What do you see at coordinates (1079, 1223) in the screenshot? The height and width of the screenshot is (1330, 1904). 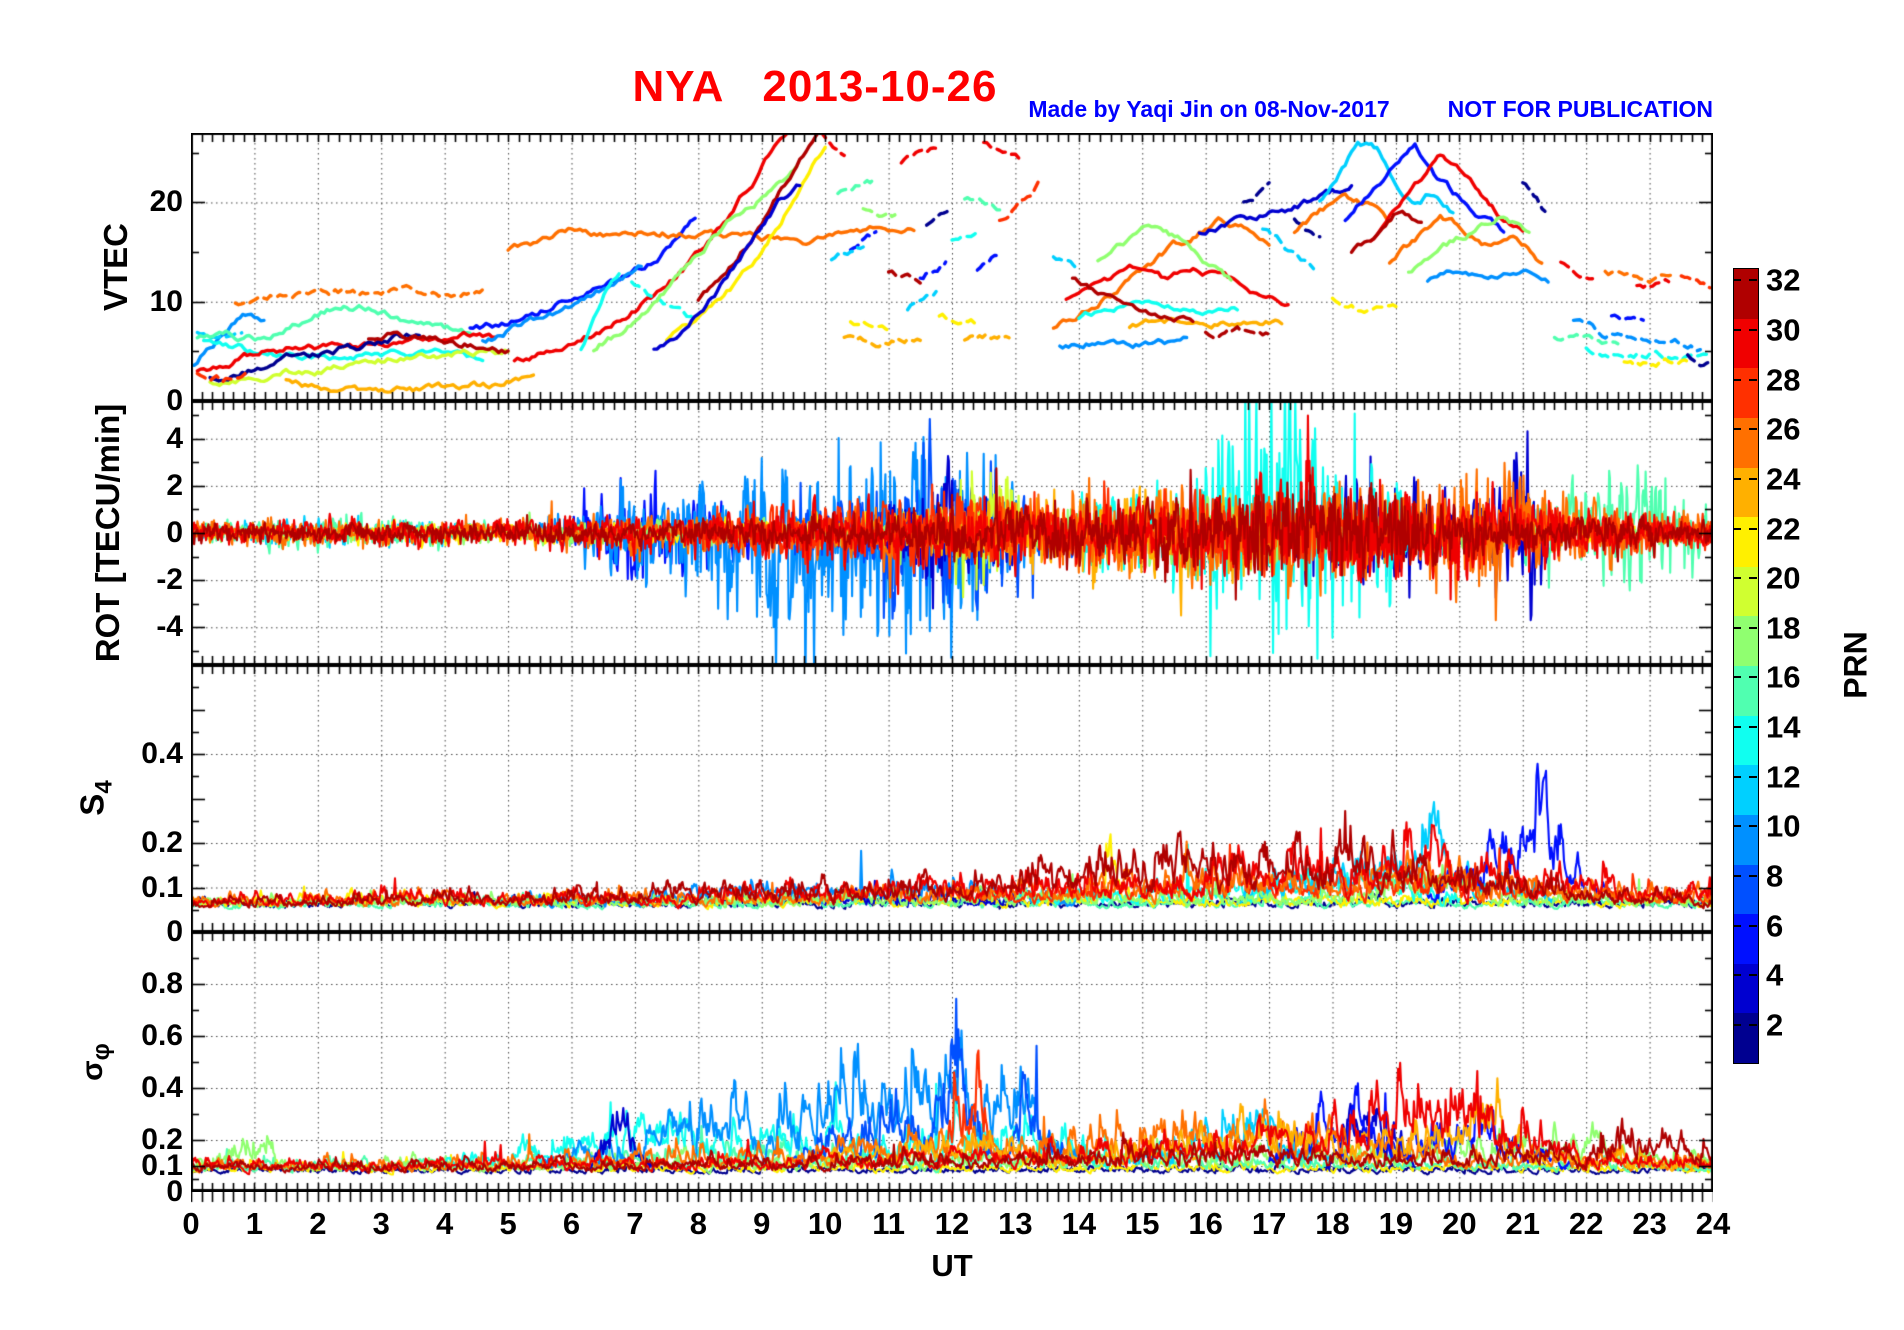 I see `x-tick-label: 14` at bounding box center [1079, 1223].